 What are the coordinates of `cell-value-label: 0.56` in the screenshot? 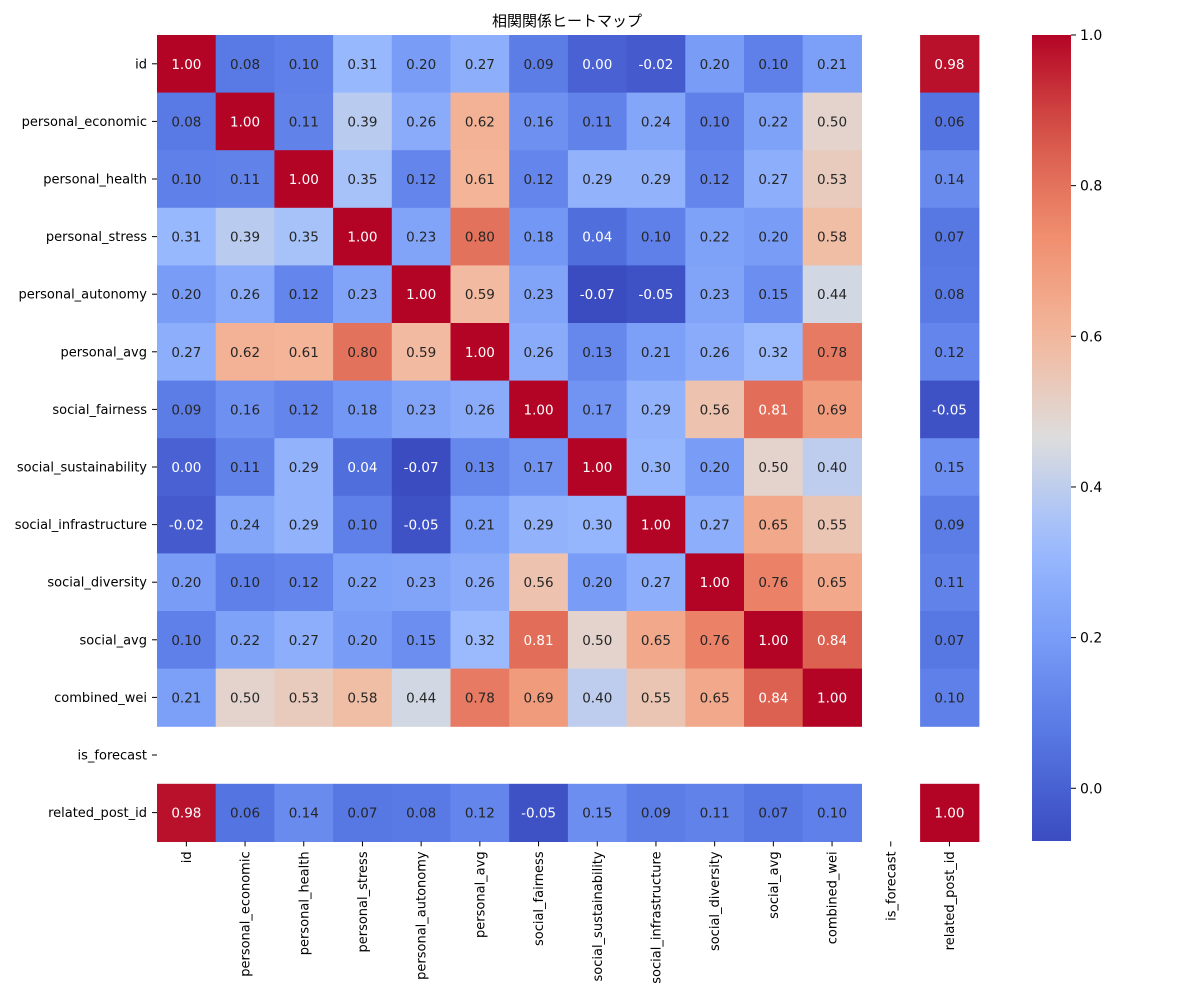 It's located at (539, 583).